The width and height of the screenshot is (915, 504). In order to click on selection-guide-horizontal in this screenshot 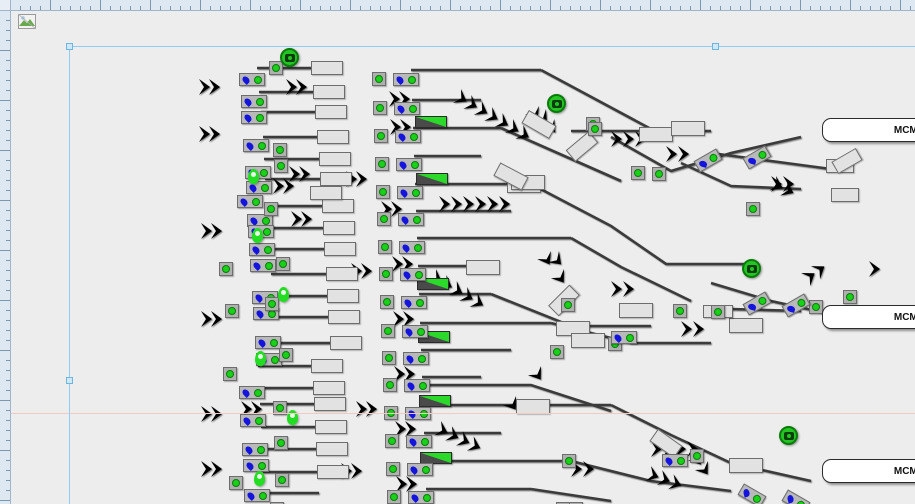, I will do `click(492, 46)`.